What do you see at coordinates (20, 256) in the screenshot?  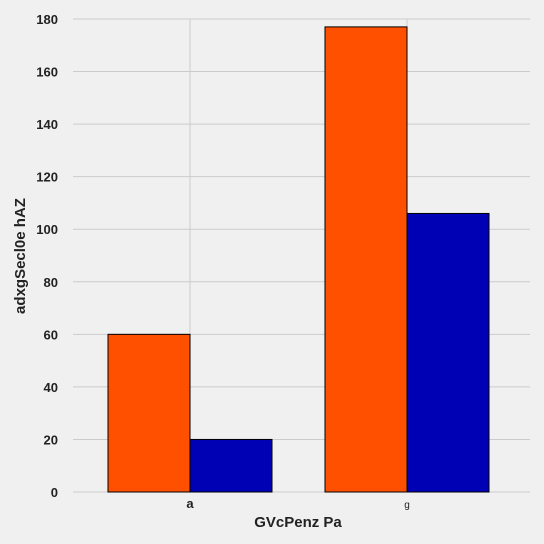 I see `y-axis-title: adxgSecl0e hAZ` at bounding box center [20, 256].